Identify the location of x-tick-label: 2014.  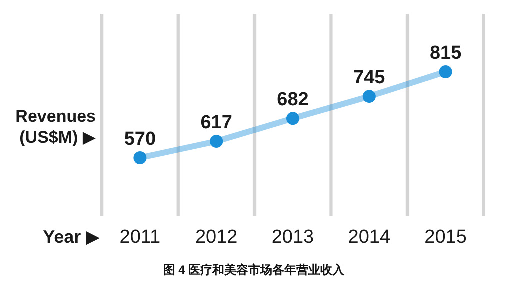
(369, 237).